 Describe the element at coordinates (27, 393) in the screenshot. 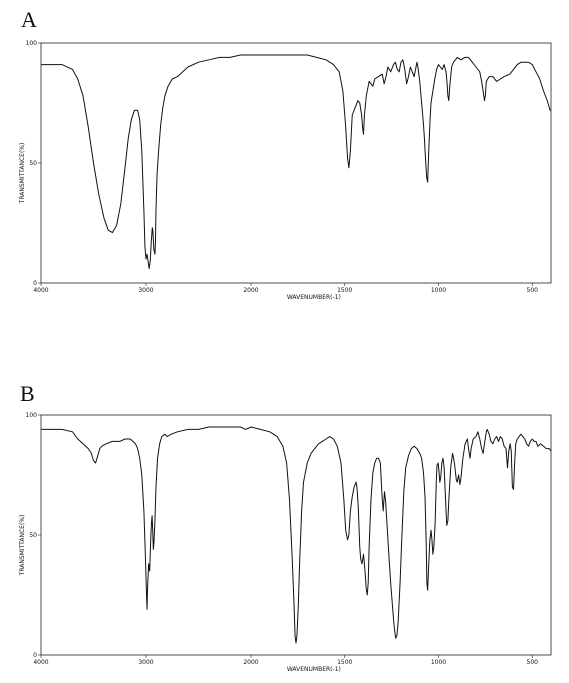

I see `panel-label-b: B` at that location.